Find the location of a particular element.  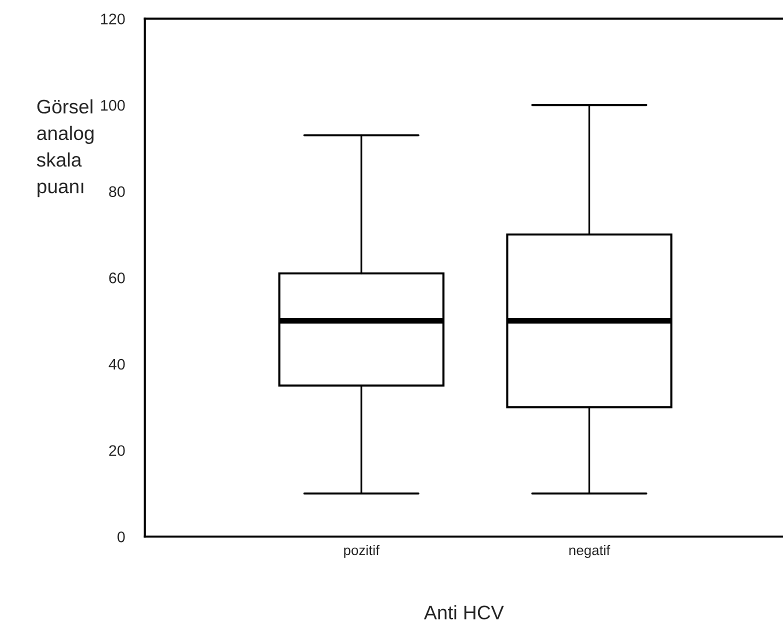

y-tick-label: 120 is located at coordinates (113, 19).